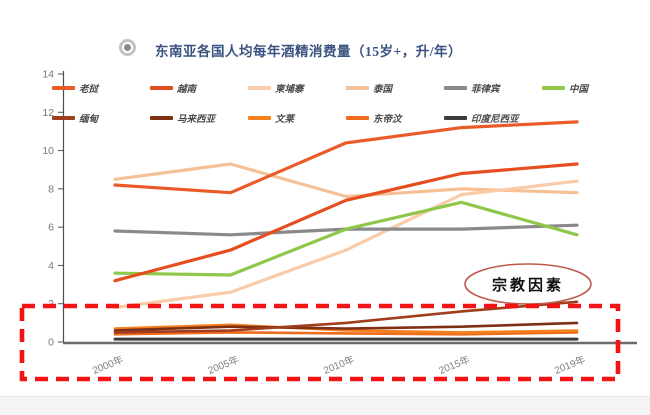 The width and height of the screenshot is (650, 415). Describe the element at coordinates (75, 88) in the screenshot. I see `legend-item: 老挝` at that location.